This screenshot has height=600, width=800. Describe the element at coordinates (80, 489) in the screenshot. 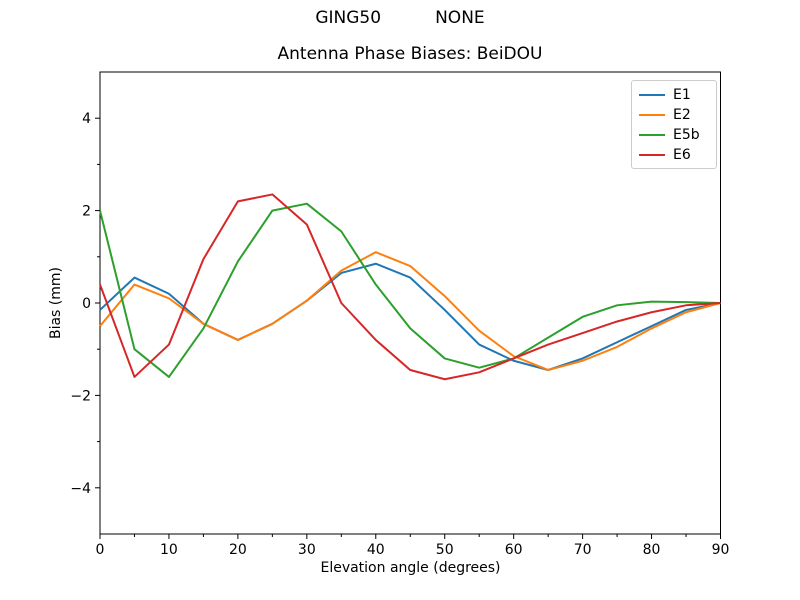

I see `y-tick-label: −4` at that location.